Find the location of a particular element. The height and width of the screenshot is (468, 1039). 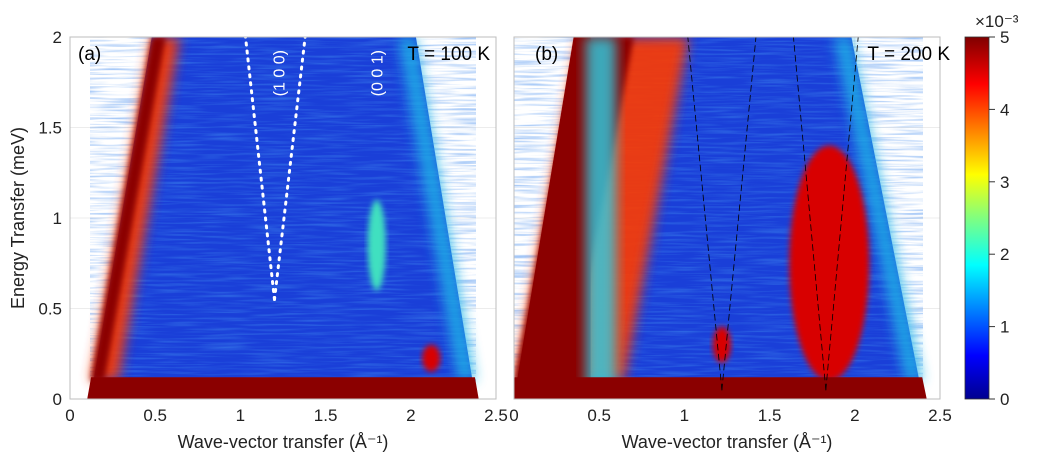

panel-a-temperature: T = 100 K is located at coordinates (448, 54).